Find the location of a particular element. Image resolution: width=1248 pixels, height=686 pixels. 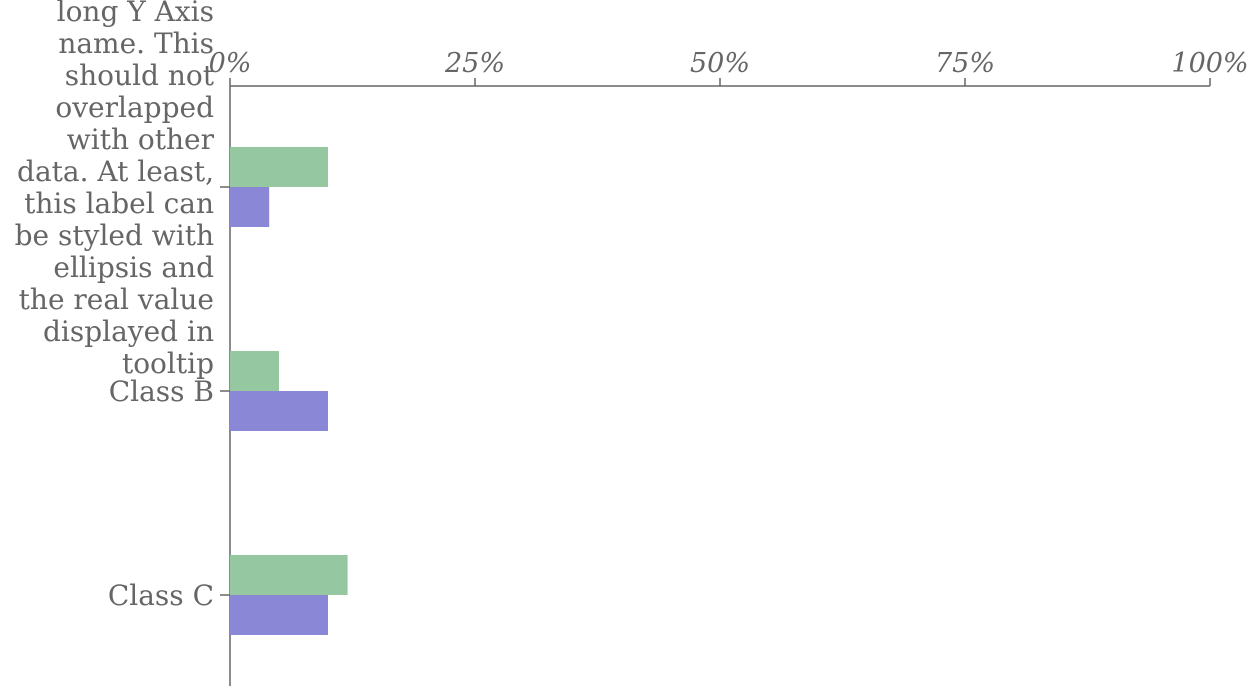

bars-group is located at coordinates (289, 391).